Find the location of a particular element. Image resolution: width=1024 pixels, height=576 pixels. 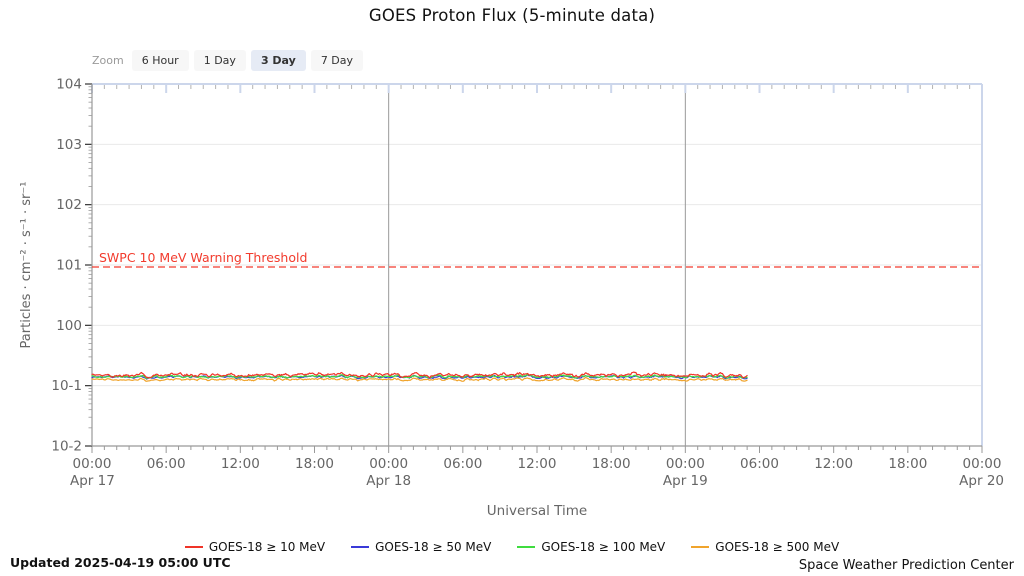

y-tick-label: 10-2 is located at coordinates (66, 447).